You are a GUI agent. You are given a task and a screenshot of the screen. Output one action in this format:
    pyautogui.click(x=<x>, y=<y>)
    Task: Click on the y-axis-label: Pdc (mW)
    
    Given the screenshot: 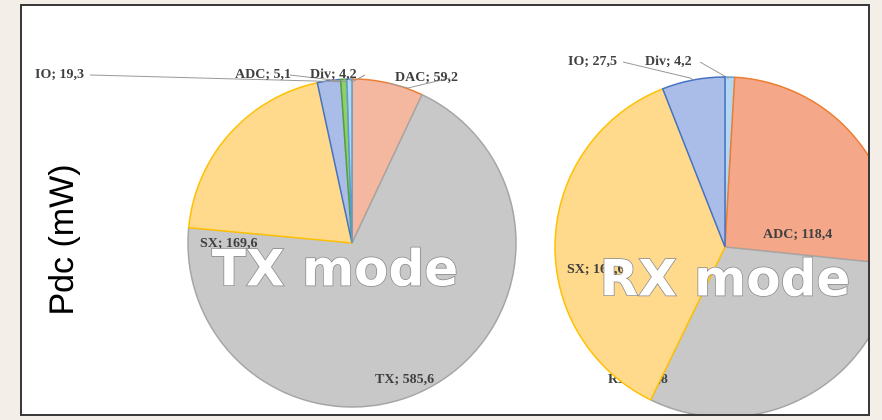 What is the action you would take?
    pyautogui.click(x=62, y=239)
    